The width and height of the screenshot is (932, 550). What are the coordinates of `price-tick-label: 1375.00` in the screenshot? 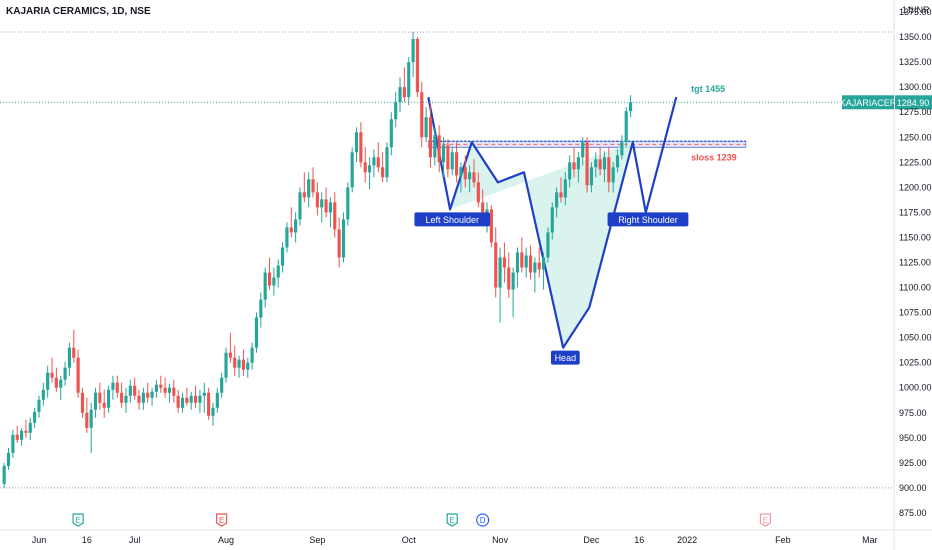 It's located at (915, 12).